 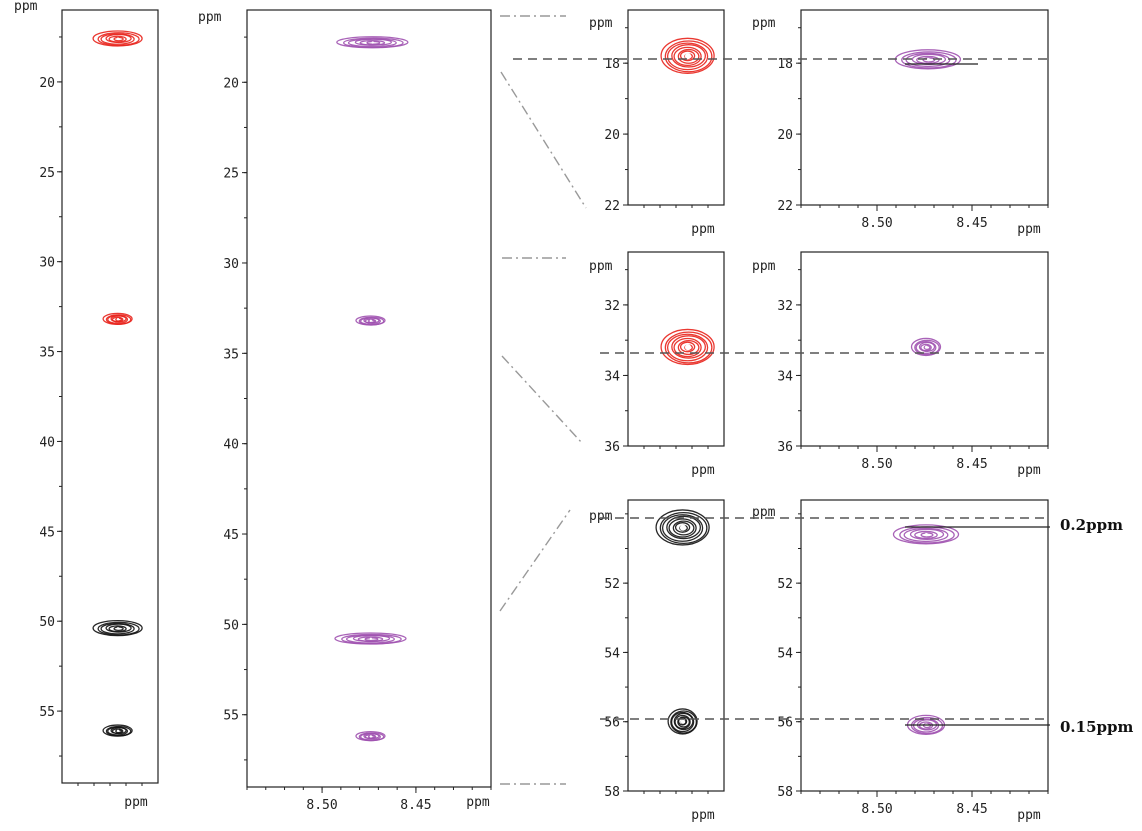 What do you see at coordinates (657, 364) in the screenshot?
I see `panel-5: 32 34 36 ppm ppm` at bounding box center [657, 364].